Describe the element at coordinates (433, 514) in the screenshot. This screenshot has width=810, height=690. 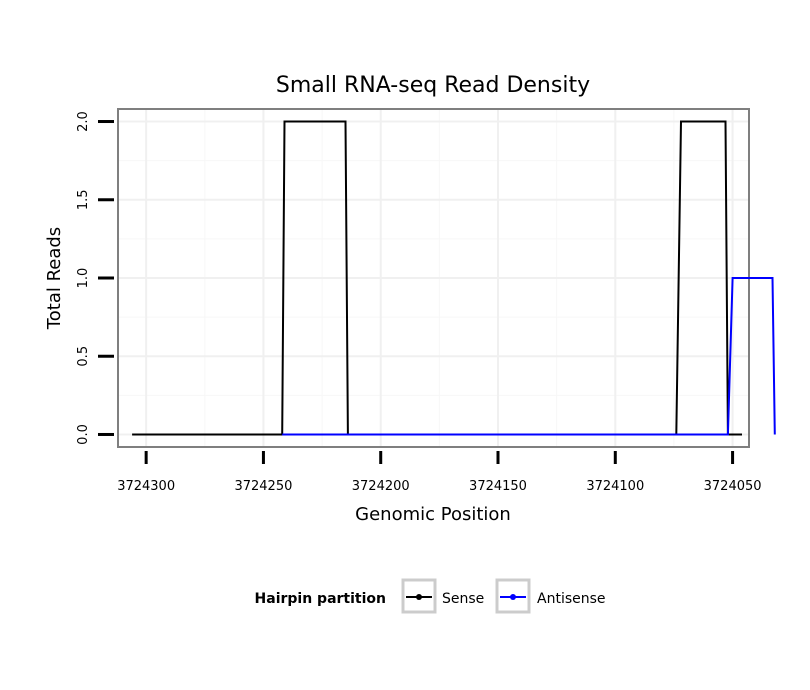
I see `x-axis-title: Genomic Position` at that location.